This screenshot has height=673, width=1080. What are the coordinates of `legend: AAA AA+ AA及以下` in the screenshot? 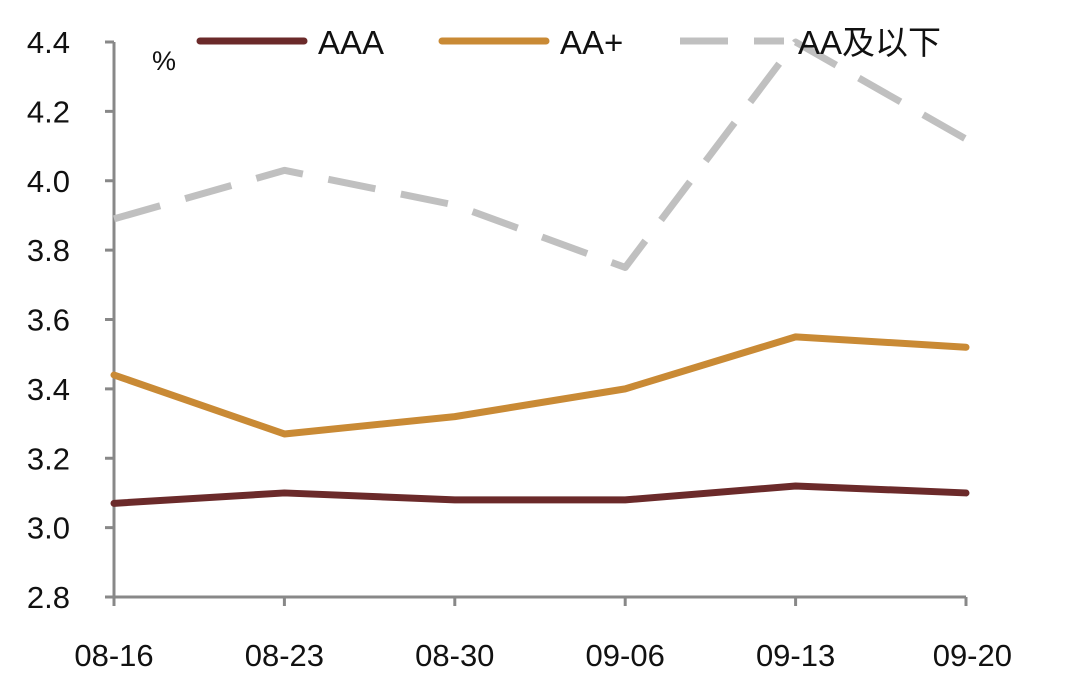 It's located at (568, 42).